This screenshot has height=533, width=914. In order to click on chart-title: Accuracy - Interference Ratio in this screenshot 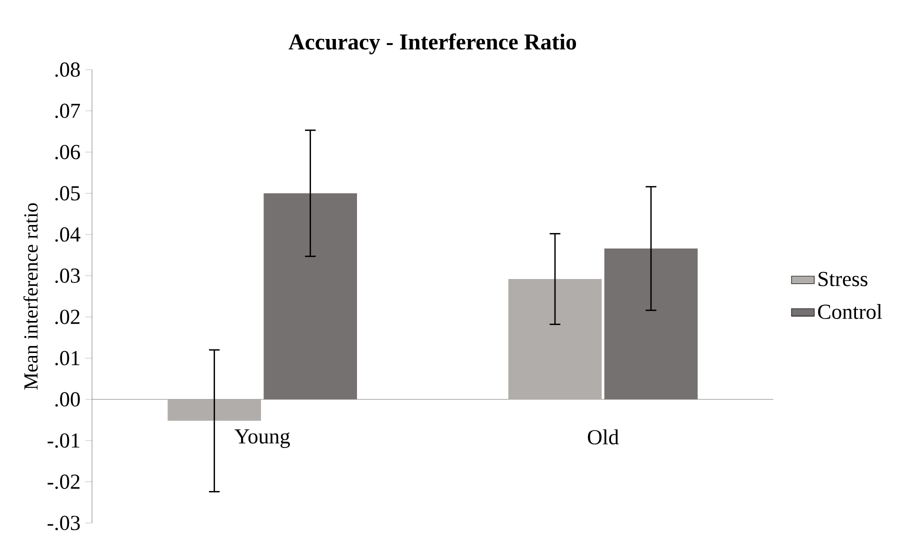, I will do `click(432, 43)`.